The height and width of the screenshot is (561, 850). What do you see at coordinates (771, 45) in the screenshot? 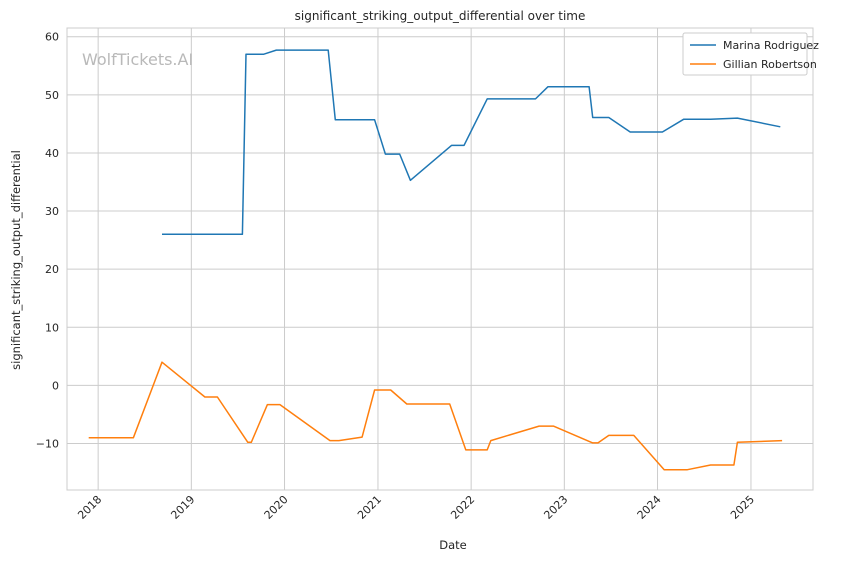
I see `legend-label-marina-rodriguez: Marina Rodriguez` at bounding box center [771, 45].